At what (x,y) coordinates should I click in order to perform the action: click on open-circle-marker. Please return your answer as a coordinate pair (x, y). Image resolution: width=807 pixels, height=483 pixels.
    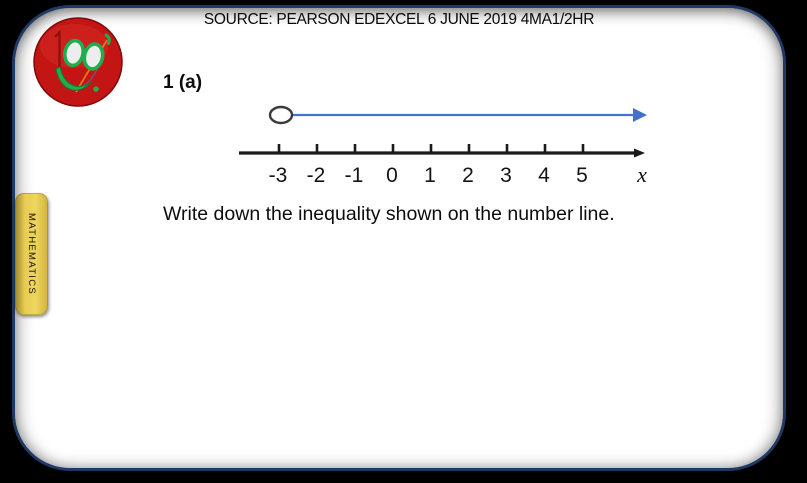
    Looking at the image, I should click on (281, 115).